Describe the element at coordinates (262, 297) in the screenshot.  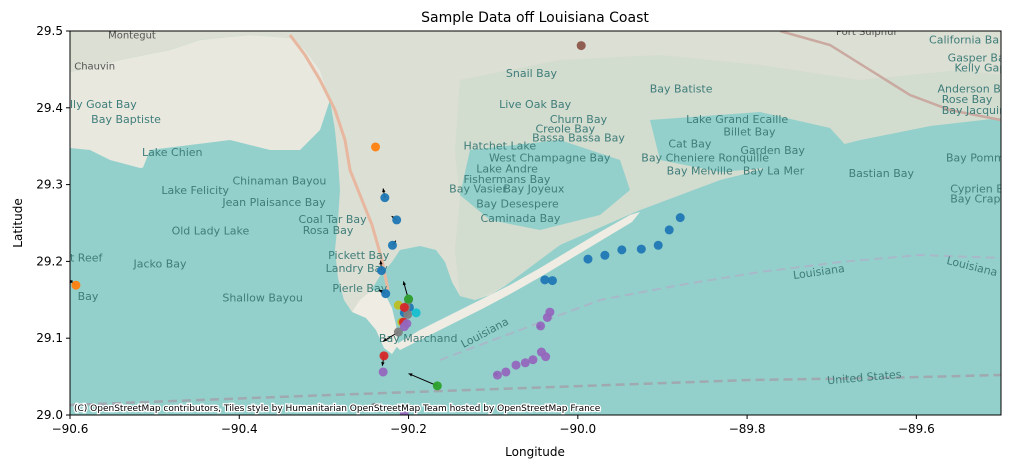
I see `place-label: Shallow Bayou` at that location.